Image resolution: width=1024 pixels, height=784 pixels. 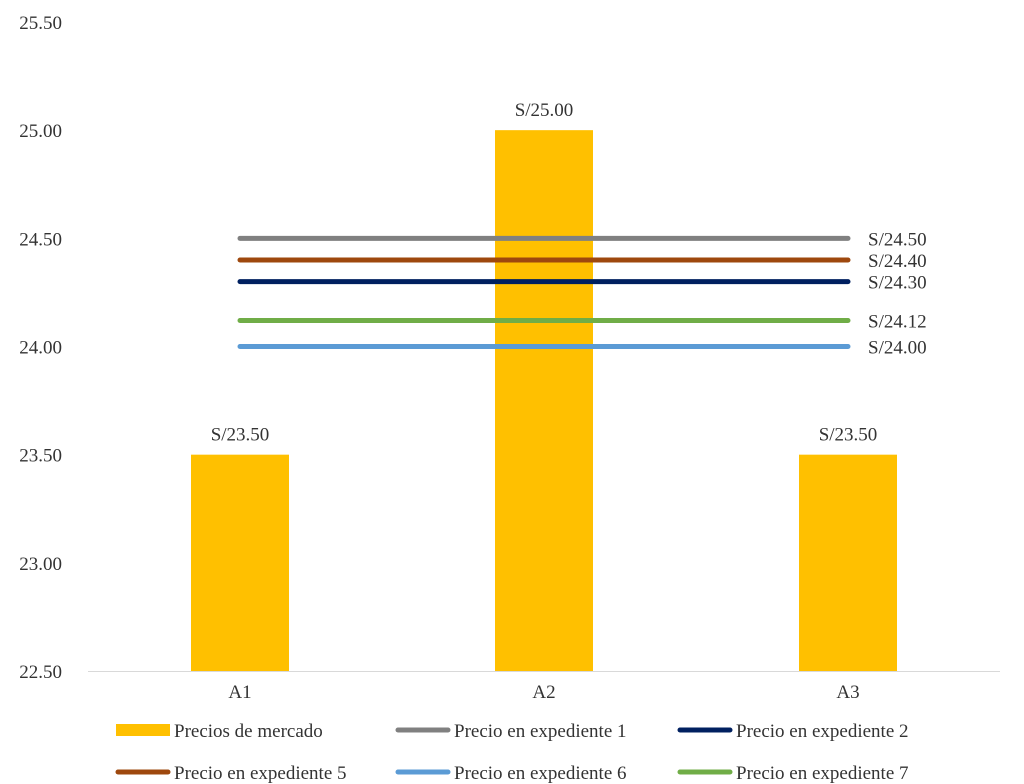 What do you see at coordinates (143, 730) in the screenshot?
I see `legend-swatch` at bounding box center [143, 730].